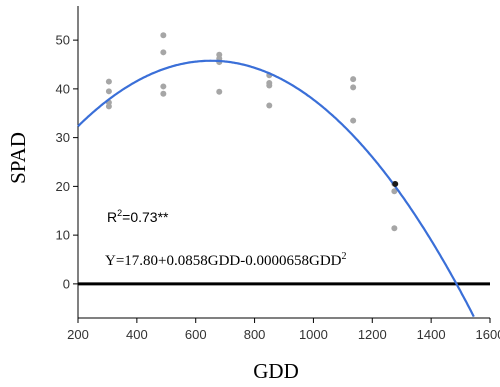 The height and width of the screenshot is (387, 500). What do you see at coordinates (276, 371) in the screenshot?
I see `x-axis-title: GDD` at bounding box center [276, 371].